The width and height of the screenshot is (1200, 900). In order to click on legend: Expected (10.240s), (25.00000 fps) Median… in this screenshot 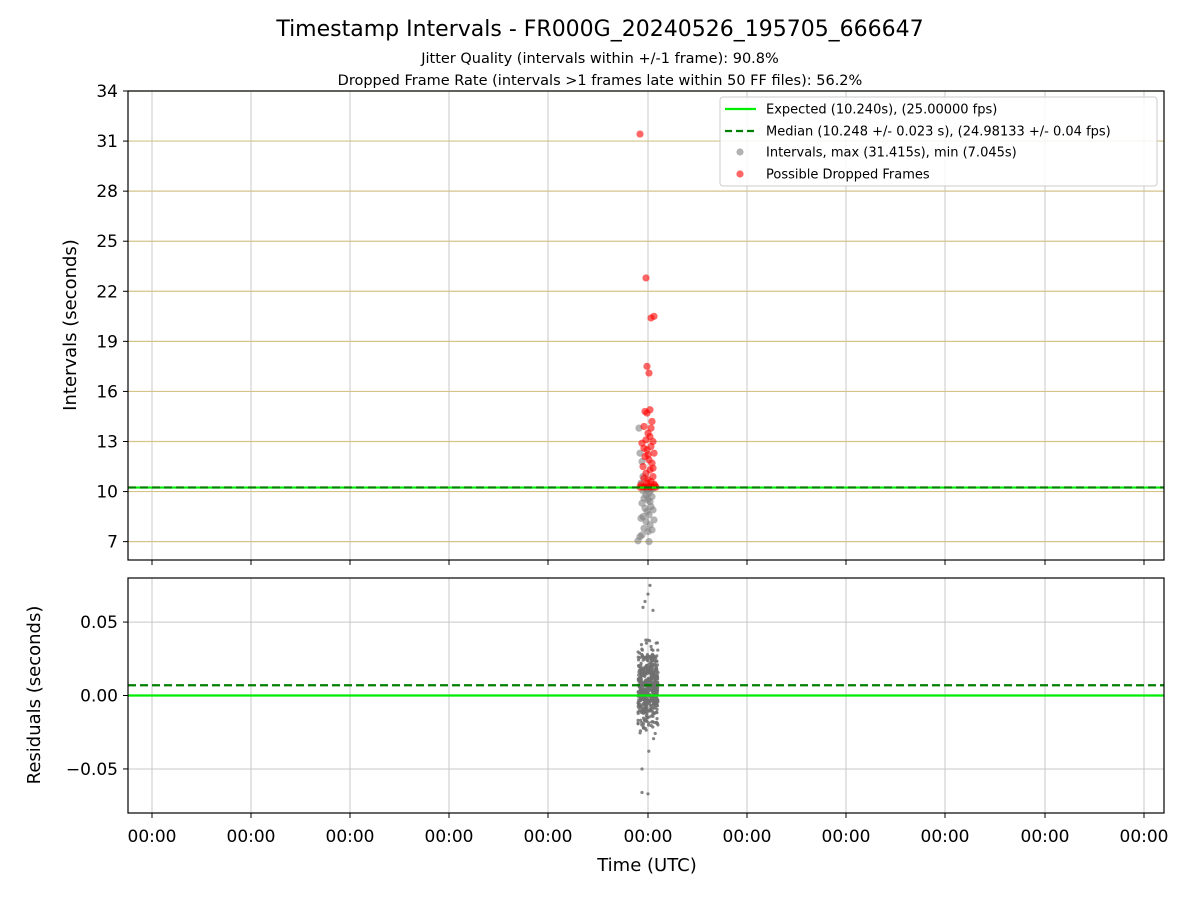, I will do `click(938, 141)`.